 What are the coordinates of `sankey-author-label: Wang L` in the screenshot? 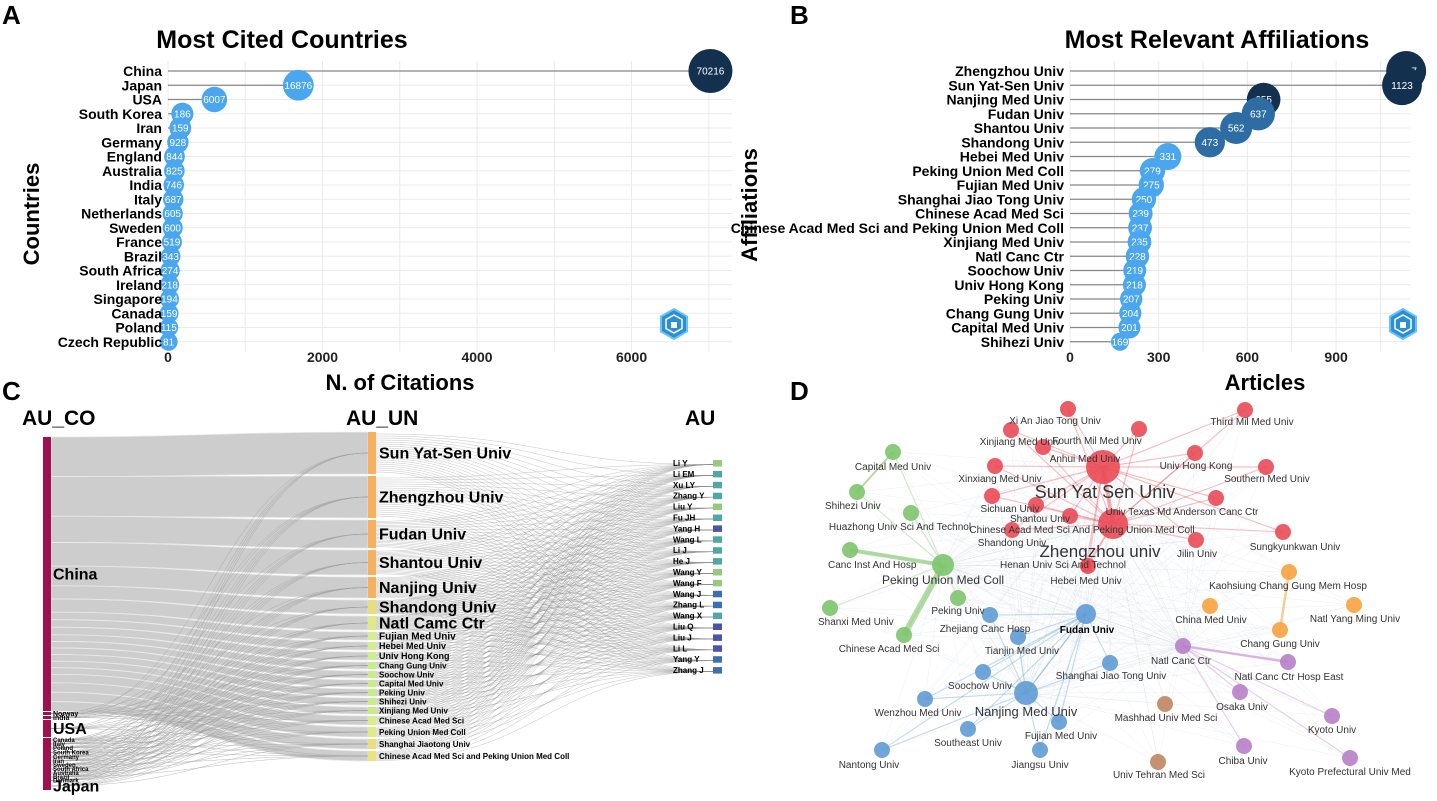 It's located at (687, 539).